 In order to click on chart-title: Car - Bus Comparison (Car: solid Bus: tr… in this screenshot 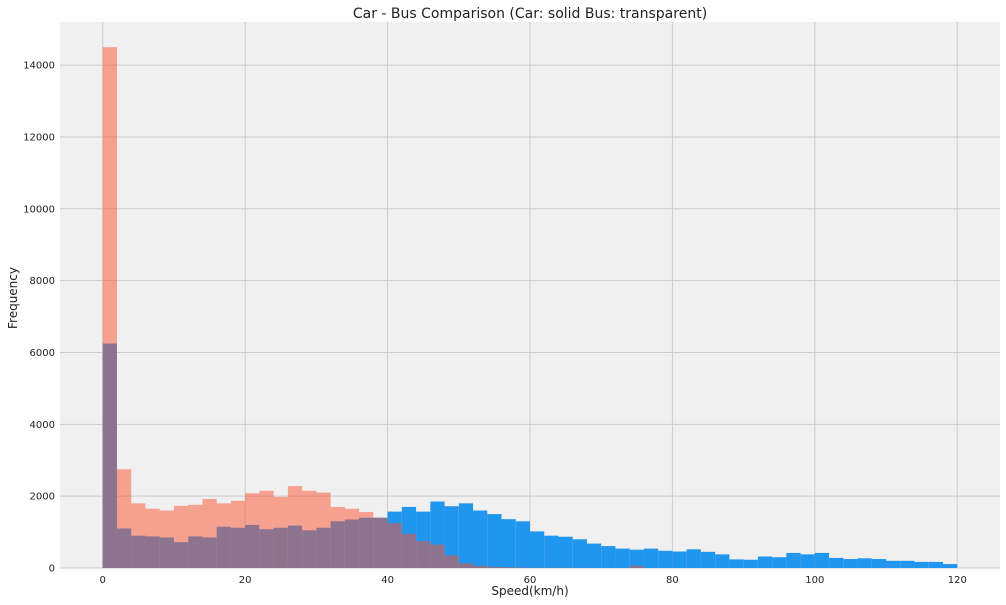, I will do `click(530, 14)`.